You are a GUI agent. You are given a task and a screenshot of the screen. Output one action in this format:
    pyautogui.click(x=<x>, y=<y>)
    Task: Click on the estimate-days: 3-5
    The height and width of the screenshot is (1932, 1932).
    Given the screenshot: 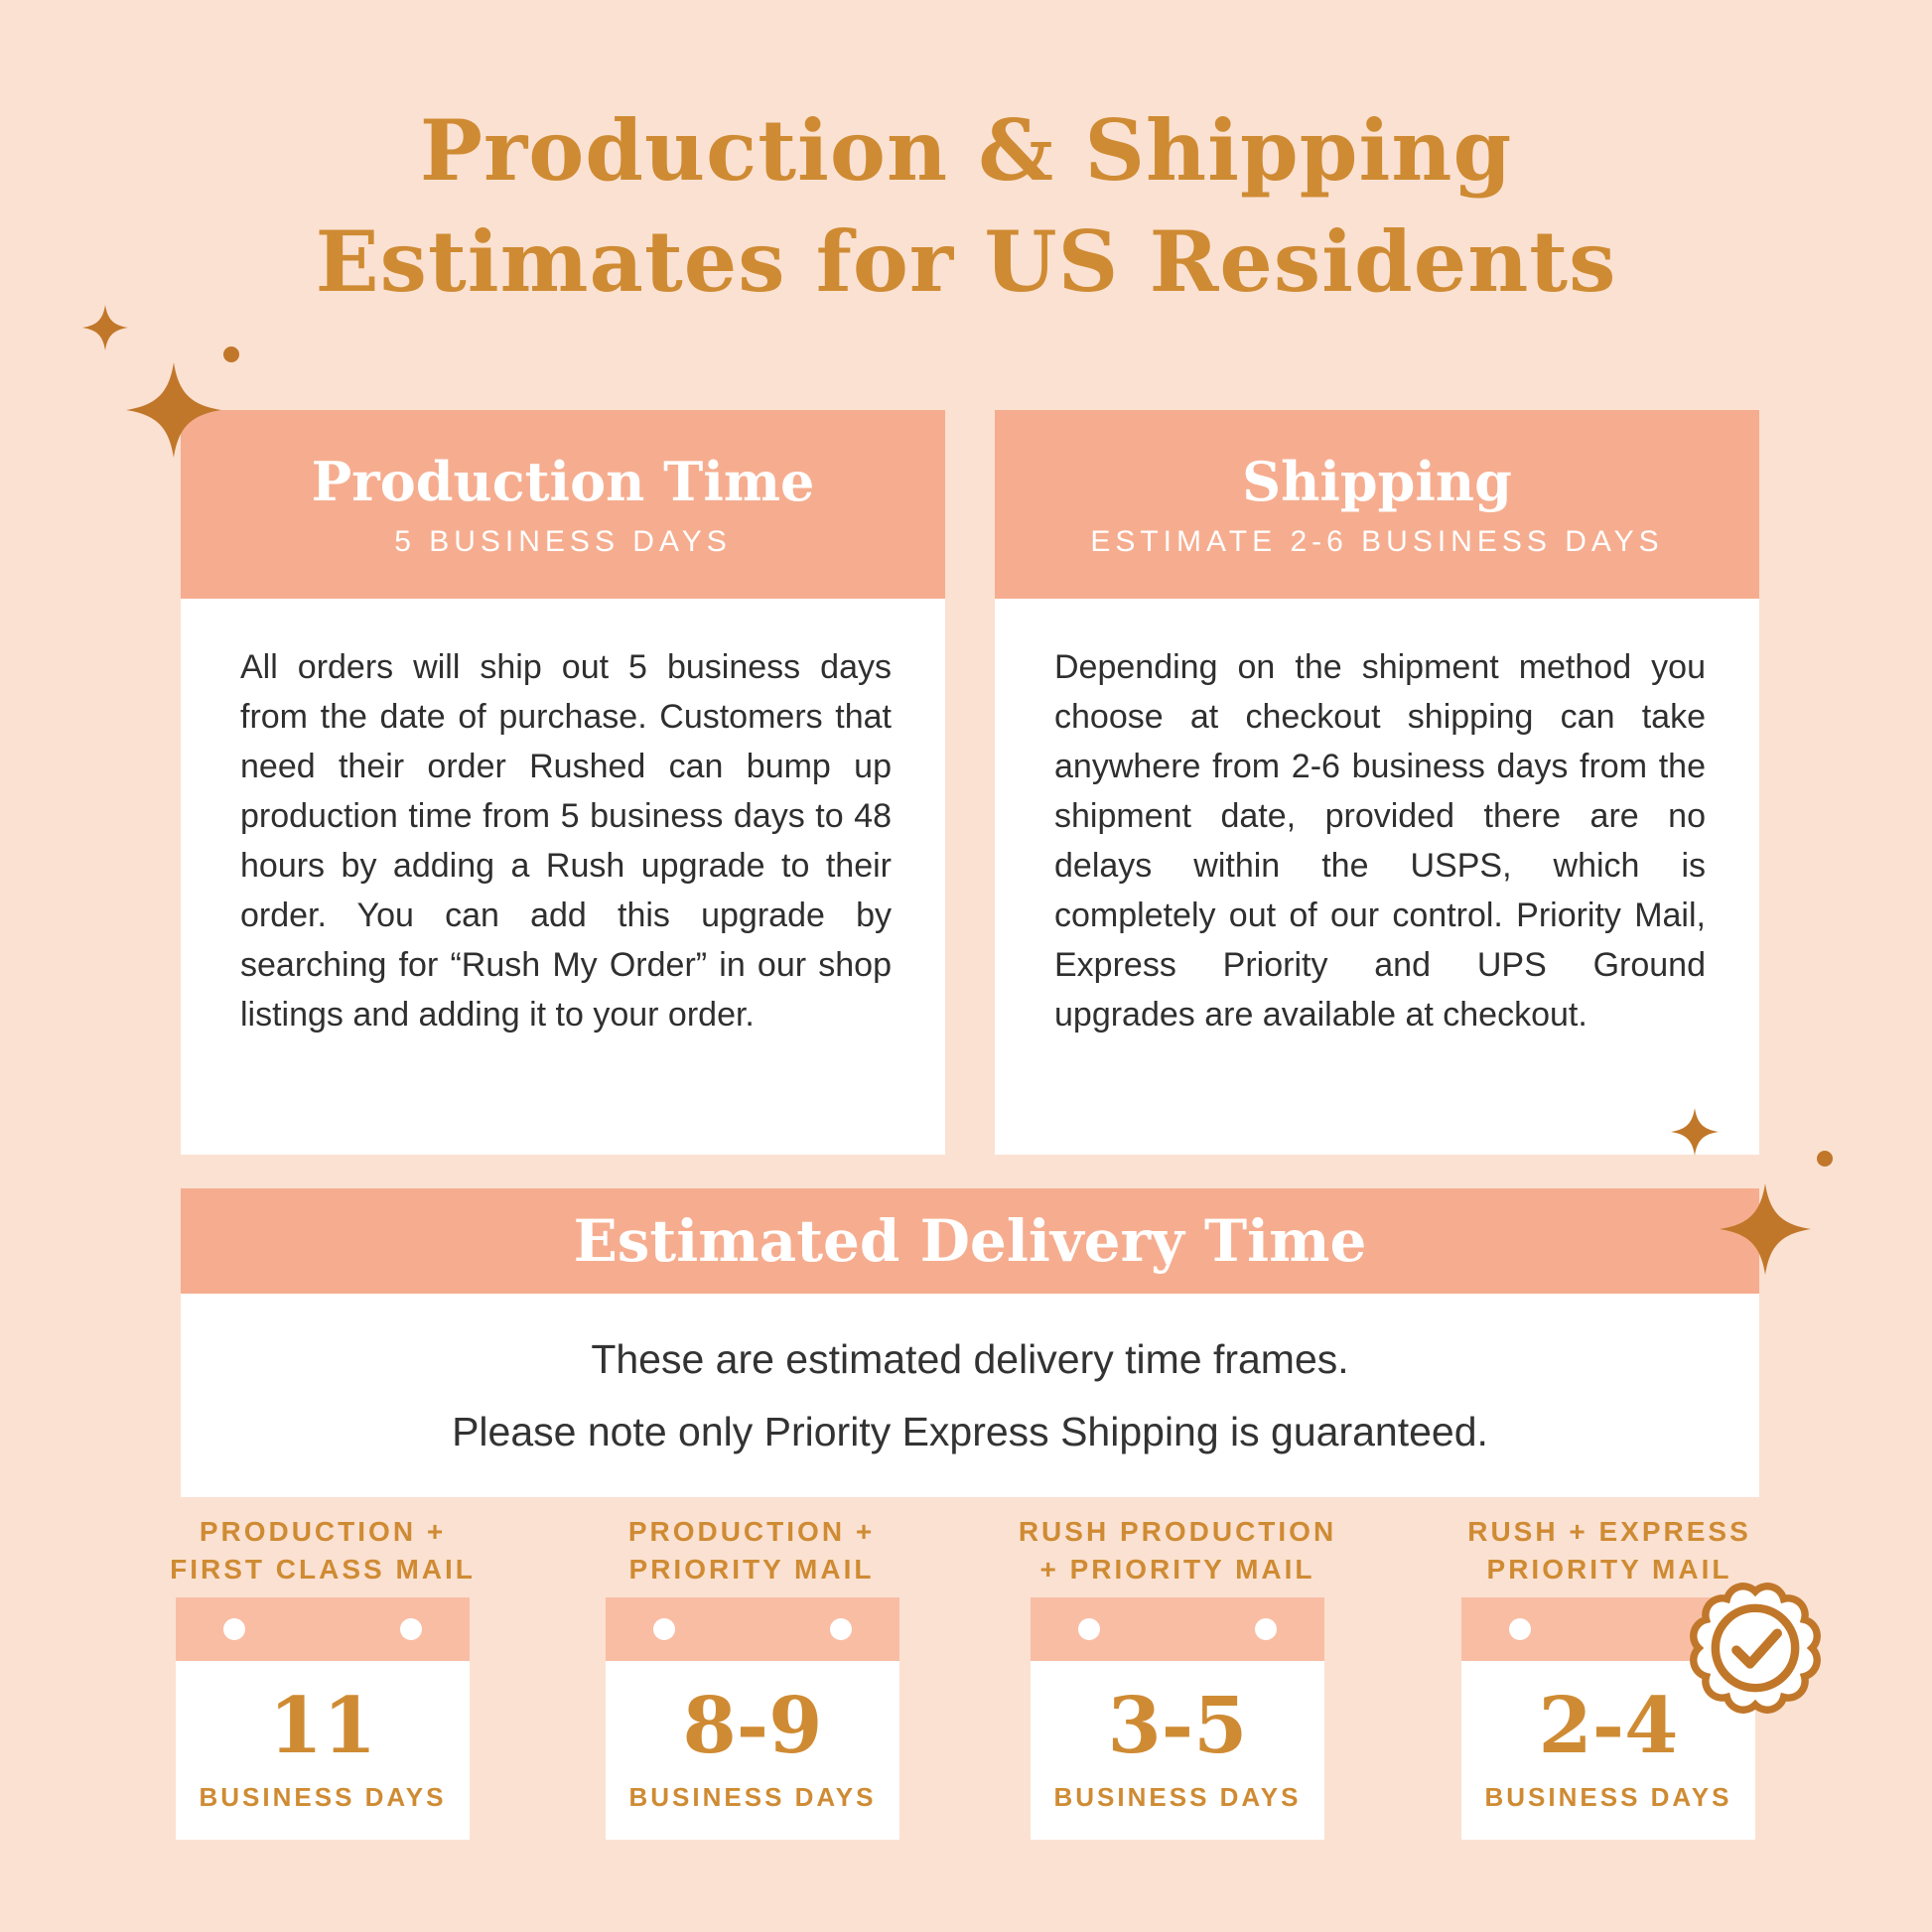 What is the action you would take?
    pyautogui.click(x=1178, y=1726)
    